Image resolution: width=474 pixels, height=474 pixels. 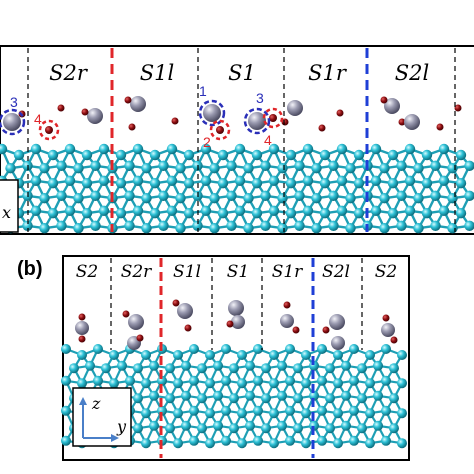 I want to click on site-number-4-left: 4, so click(x=38, y=119).